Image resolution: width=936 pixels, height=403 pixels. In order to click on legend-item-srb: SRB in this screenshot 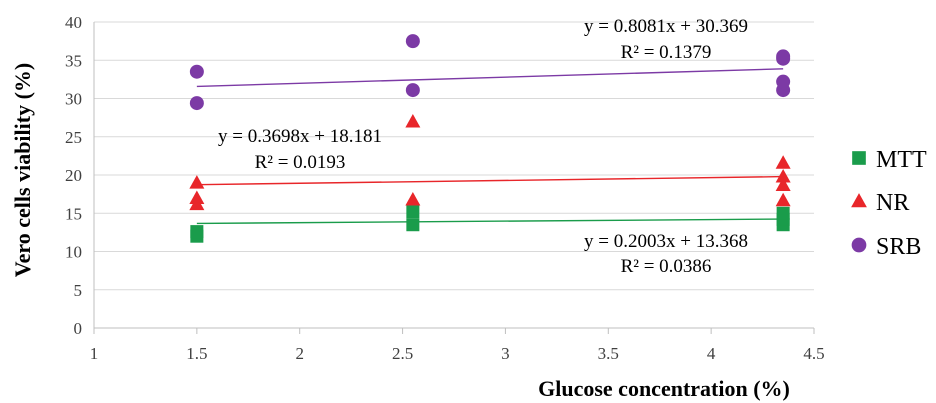, I will do `click(886, 247)`.